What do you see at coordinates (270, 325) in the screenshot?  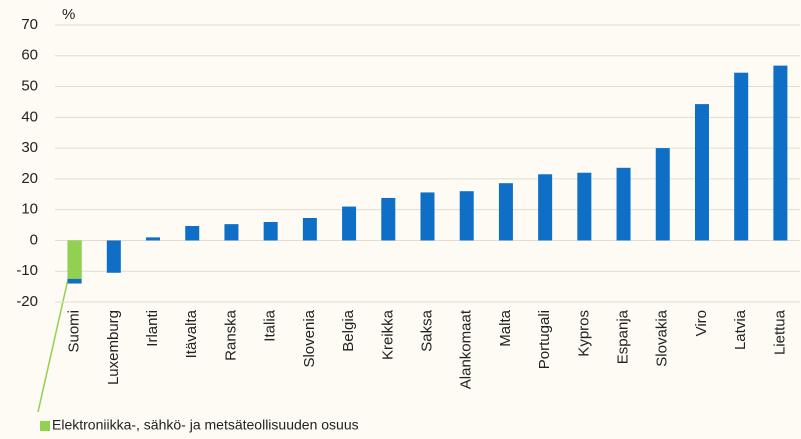 I see `x-tick-label: Italia` at bounding box center [270, 325].